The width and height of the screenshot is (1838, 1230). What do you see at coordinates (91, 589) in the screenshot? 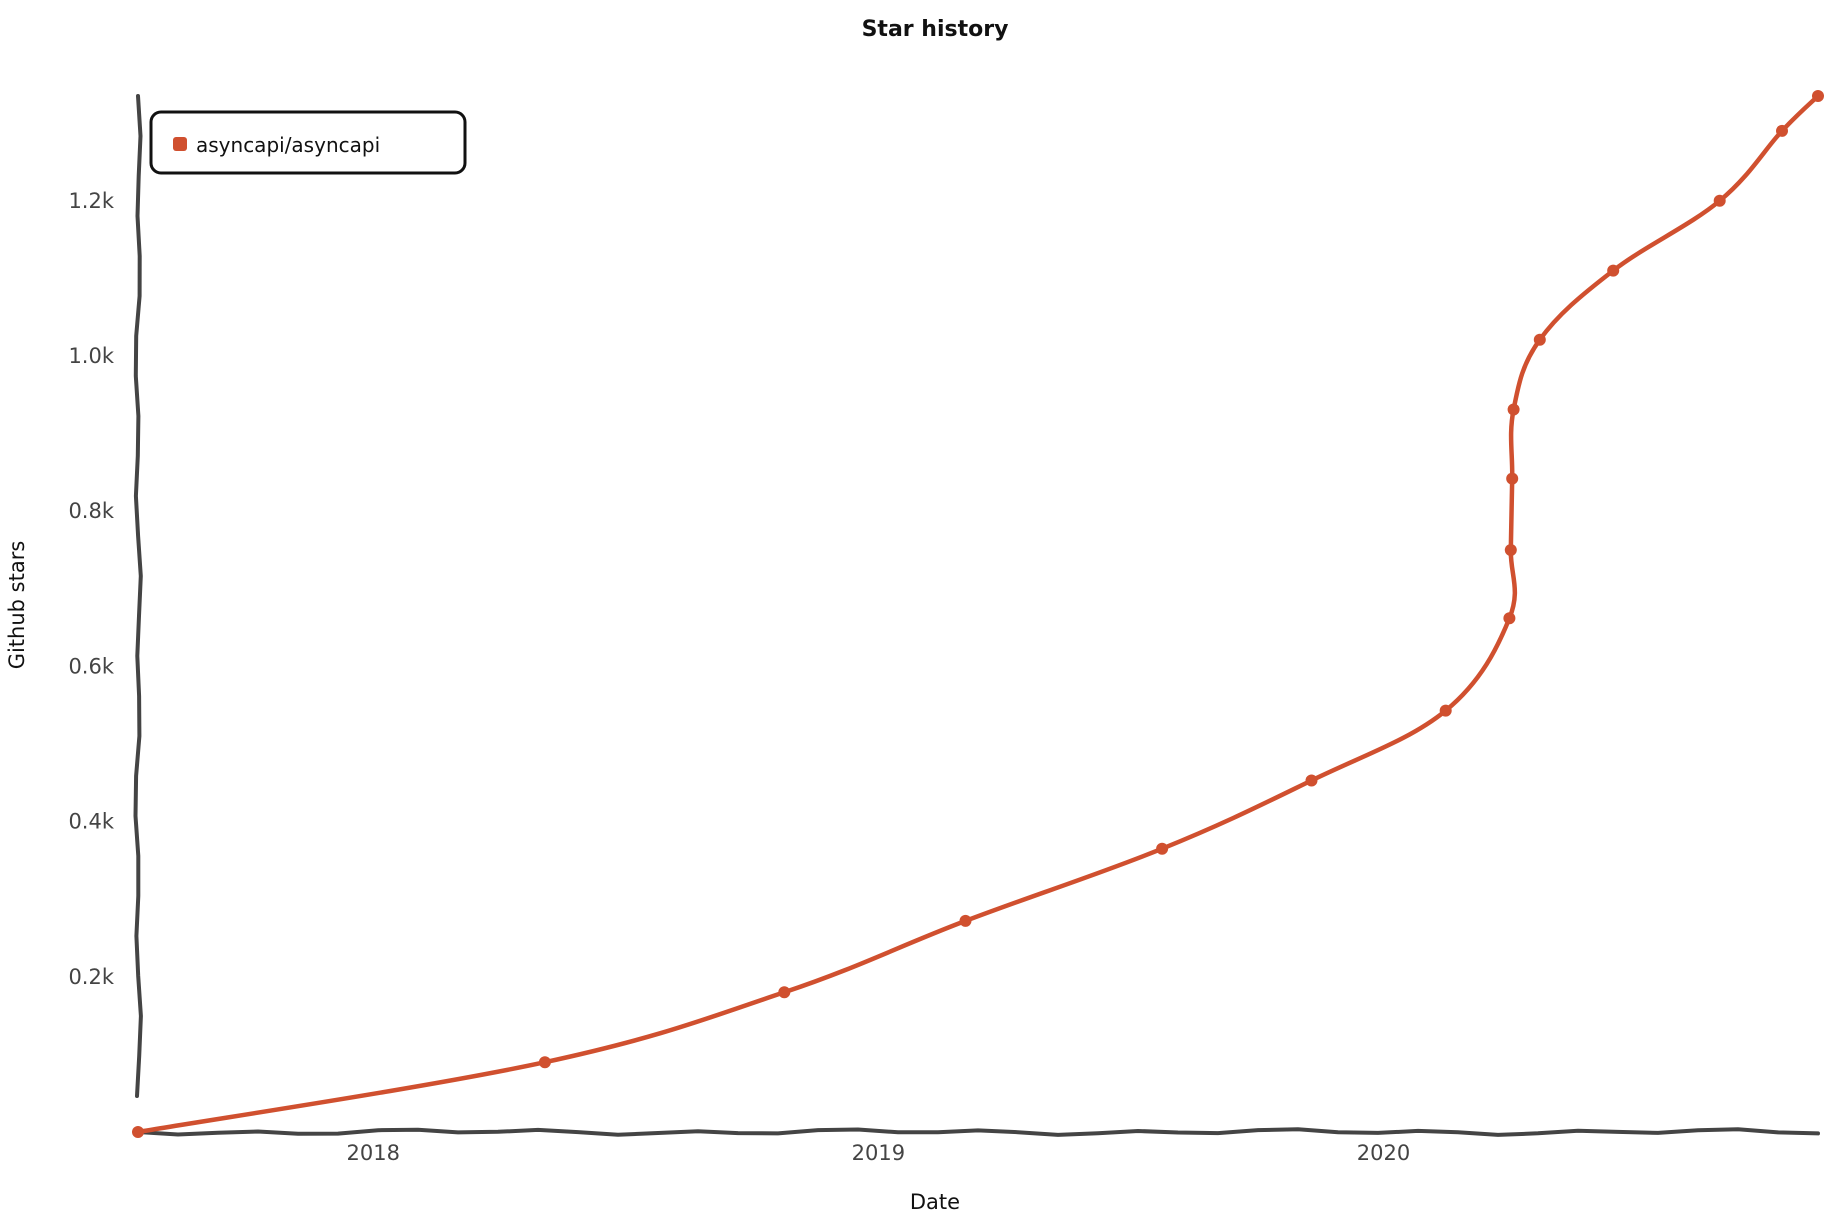
I see `y-tick-labels: 0.2k 0.4k 0.6k 0.8k 1.0k 1.2k` at bounding box center [91, 589].